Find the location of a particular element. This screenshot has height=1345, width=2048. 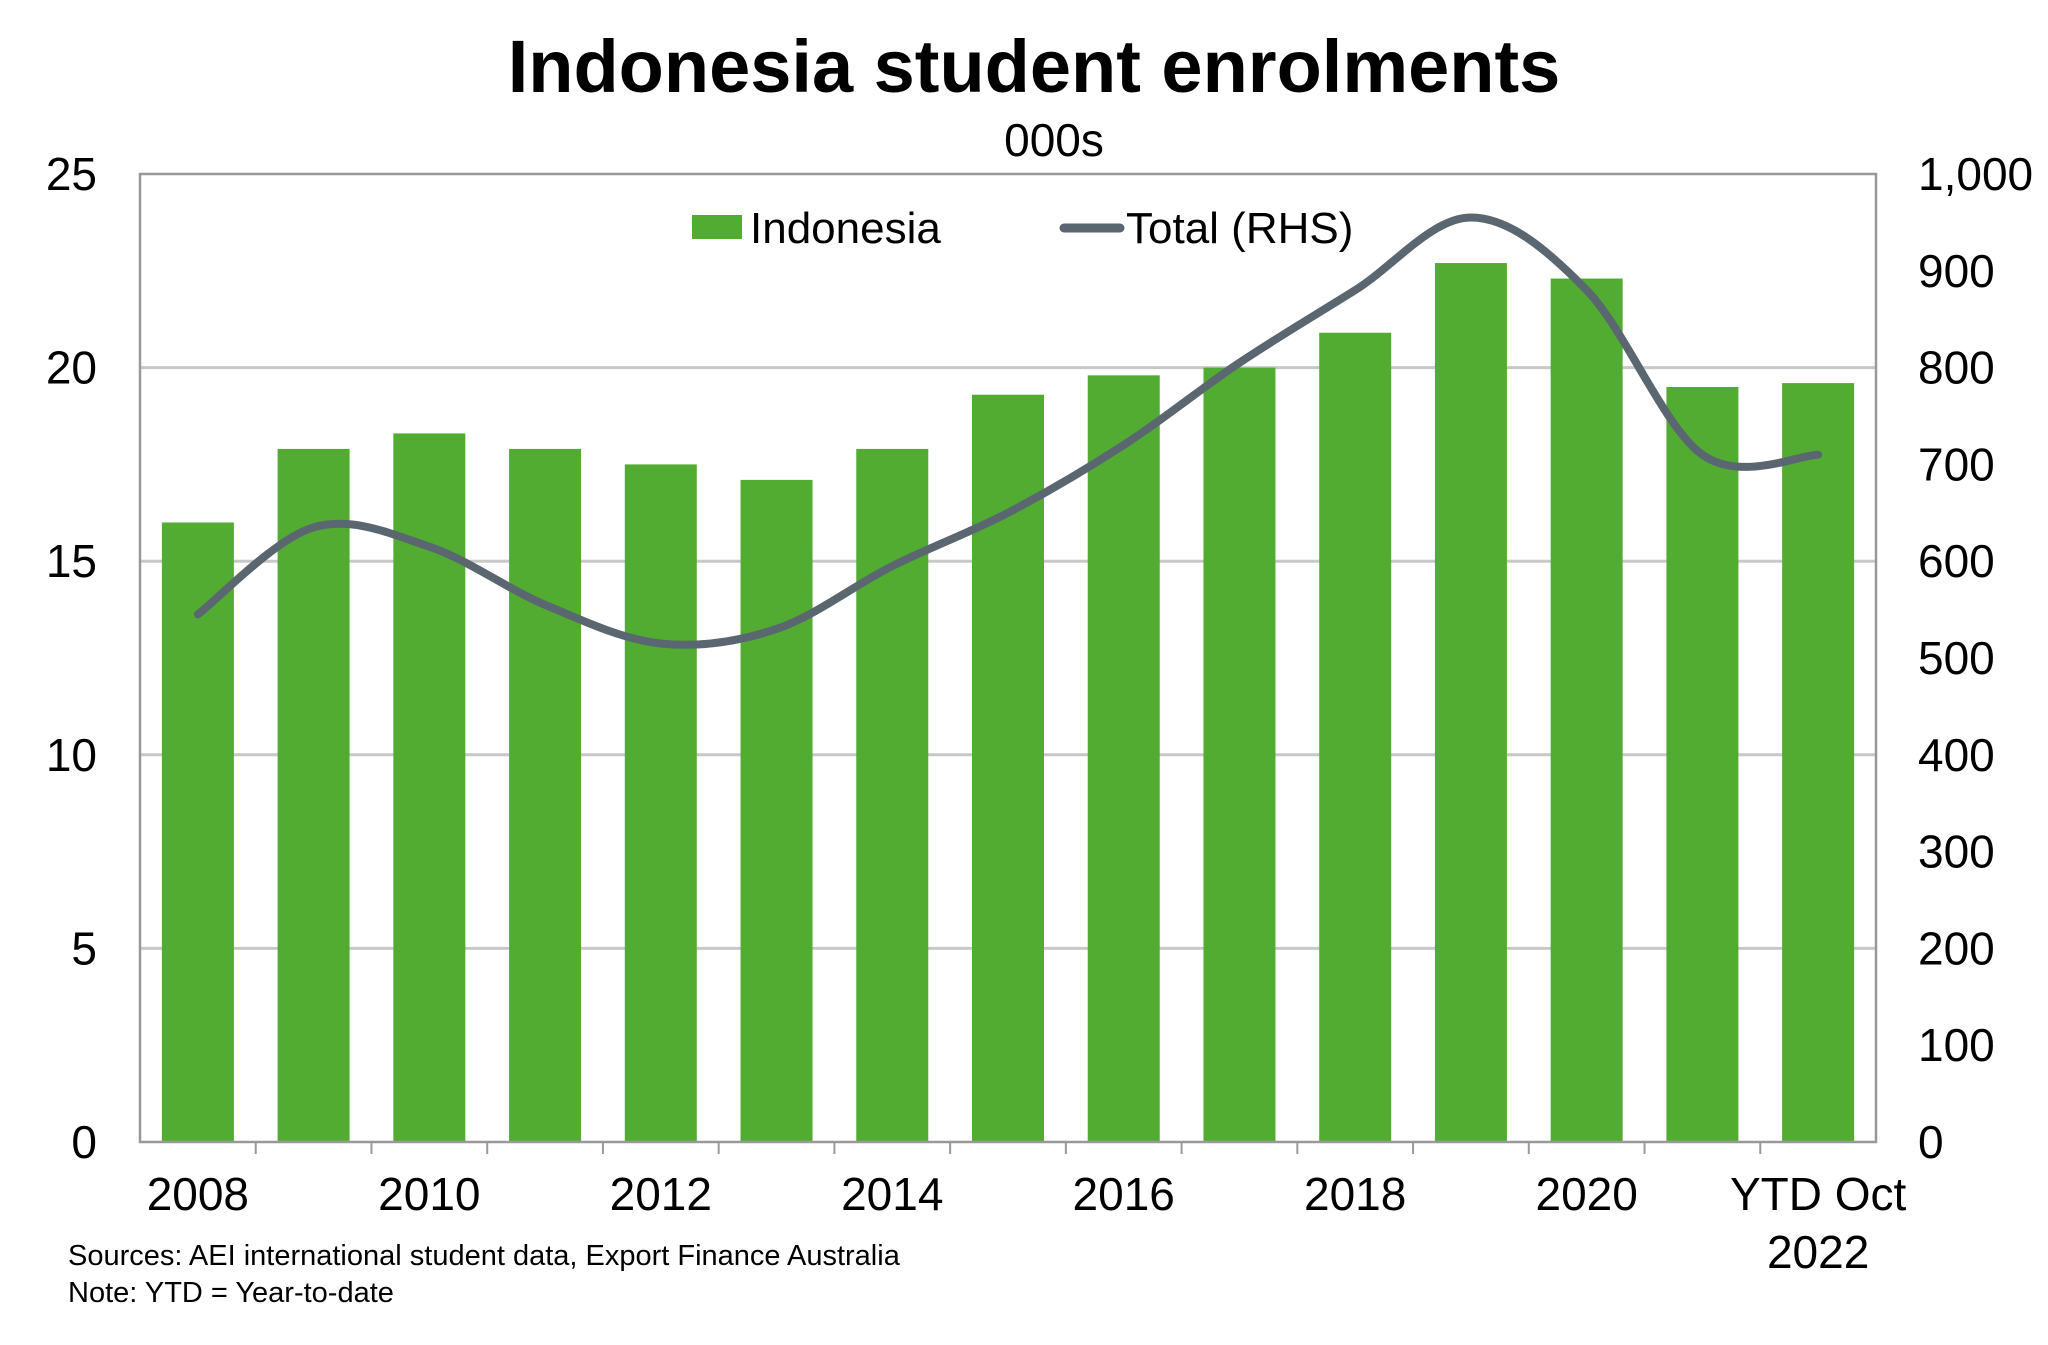

legend: Indonesia Total (RHS) is located at coordinates (1022, 228).